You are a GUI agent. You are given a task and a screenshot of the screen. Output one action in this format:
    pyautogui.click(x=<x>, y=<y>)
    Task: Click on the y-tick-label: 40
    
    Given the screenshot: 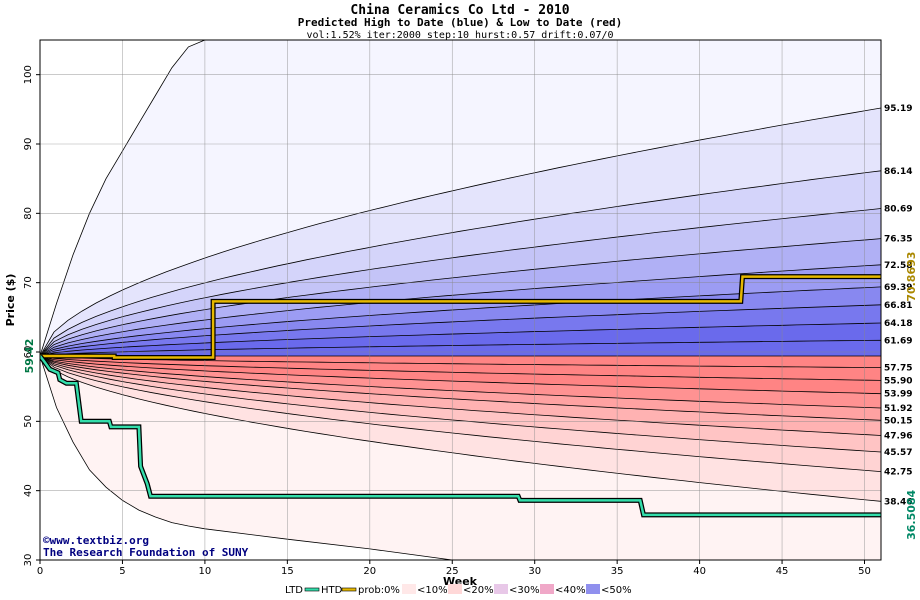 What is the action you would take?
    pyautogui.click(x=28, y=490)
    